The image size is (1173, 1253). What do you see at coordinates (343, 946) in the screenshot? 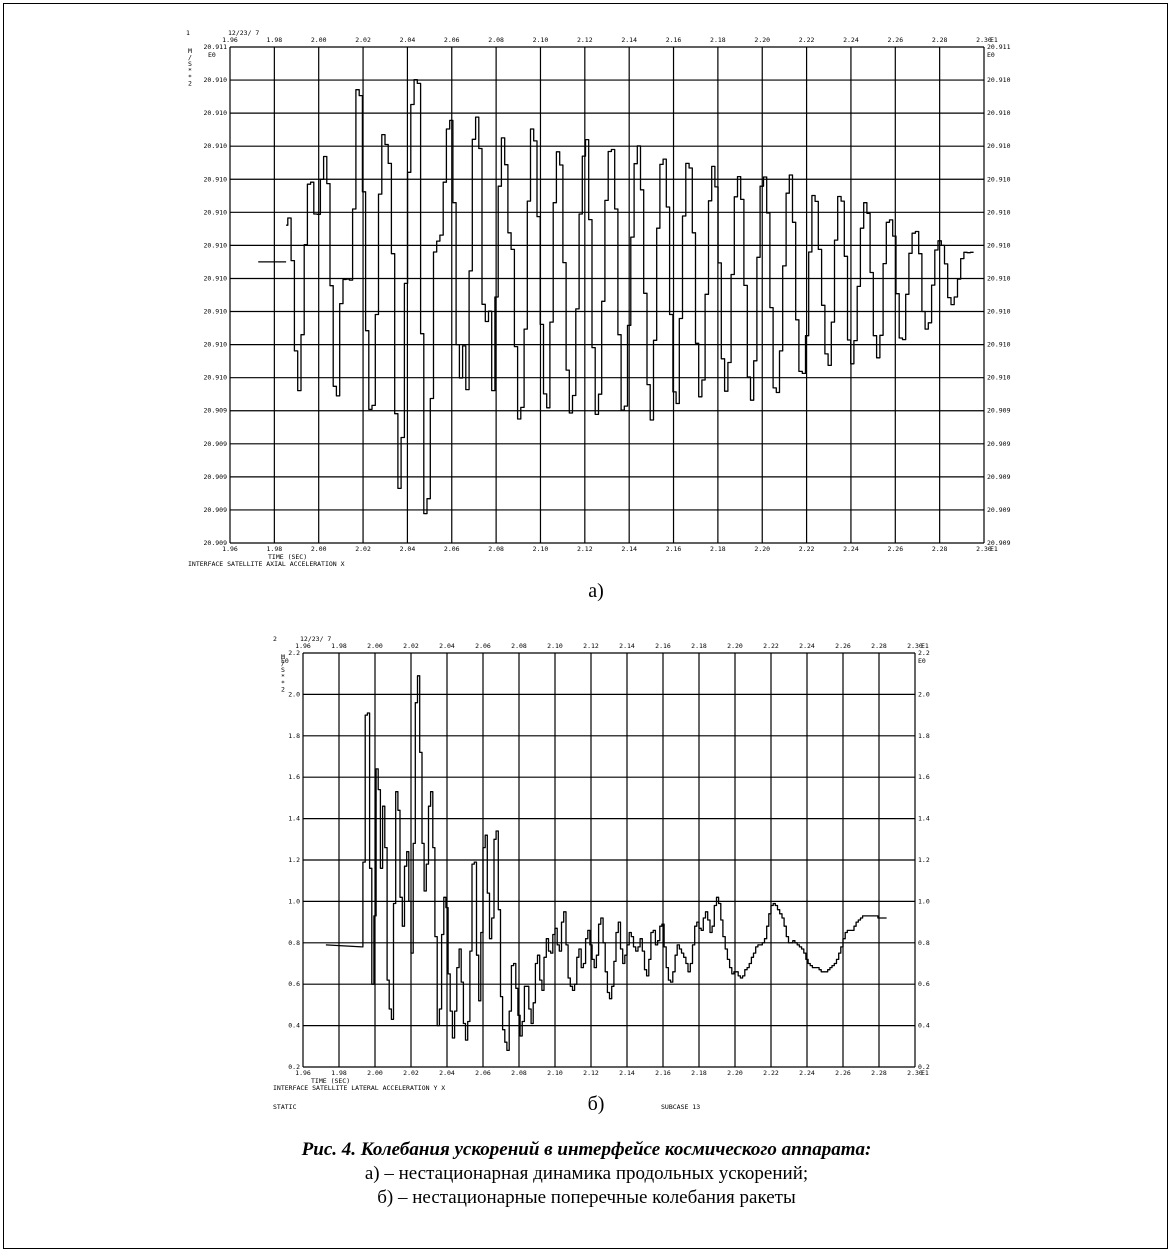
I see `static-segment-line` at bounding box center [343, 946].